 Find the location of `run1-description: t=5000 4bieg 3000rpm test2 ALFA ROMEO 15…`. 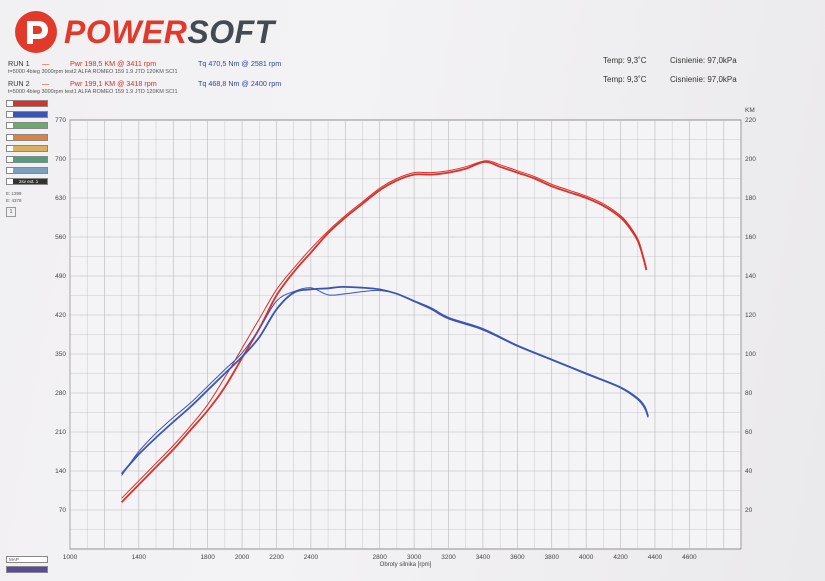

run1-description: t=5000 4bieg 3000rpm test2 ALFA ROMEO 15… is located at coordinates (93, 72).